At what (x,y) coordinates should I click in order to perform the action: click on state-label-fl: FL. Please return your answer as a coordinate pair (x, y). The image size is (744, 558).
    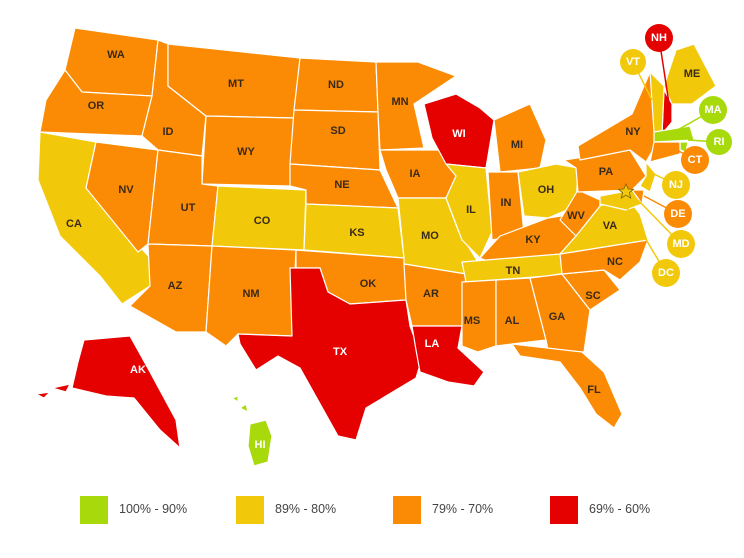
    Looking at the image, I should click on (594, 390).